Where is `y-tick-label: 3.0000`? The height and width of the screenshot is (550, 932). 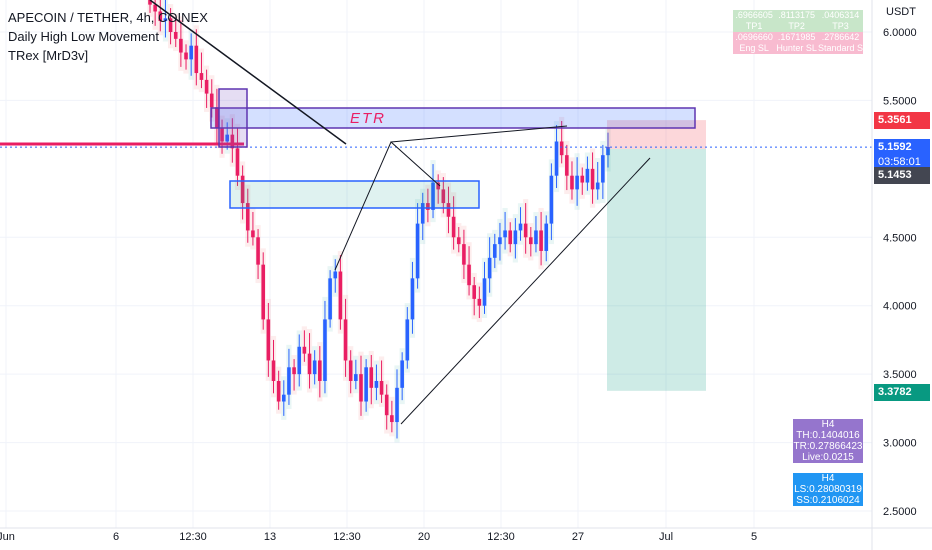
y-tick-label: 3.0000 is located at coordinates (900, 444).